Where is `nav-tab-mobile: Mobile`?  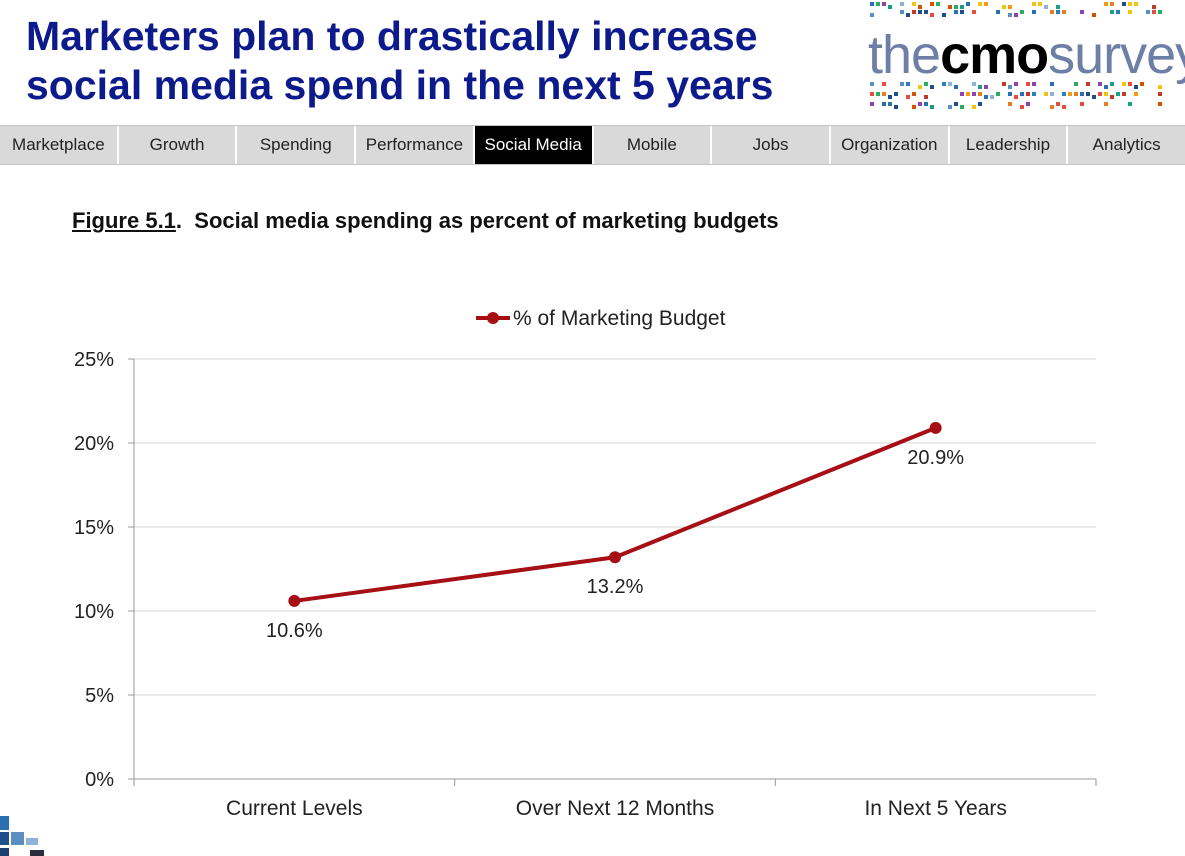 nav-tab-mobile: Mobile is located at coordinates (653, 145).